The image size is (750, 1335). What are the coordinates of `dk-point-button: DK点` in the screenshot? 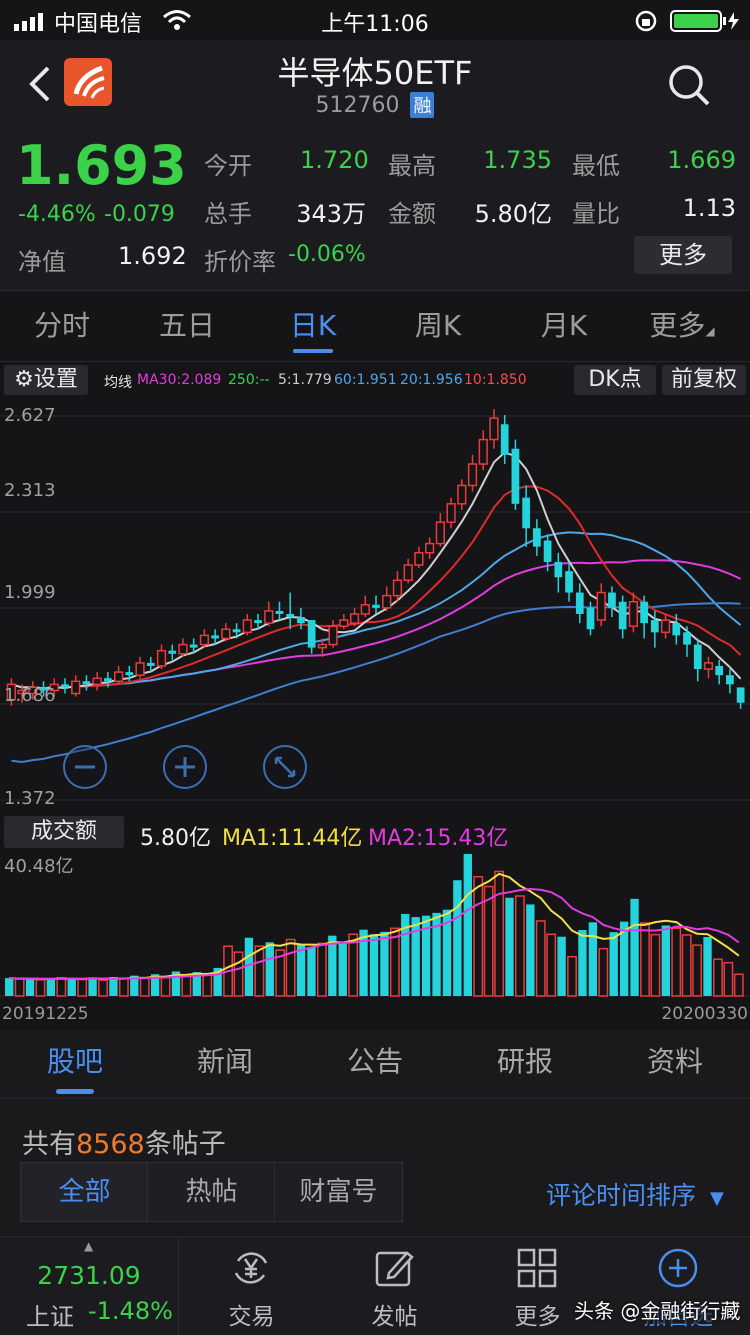 It's located at (615, 380).